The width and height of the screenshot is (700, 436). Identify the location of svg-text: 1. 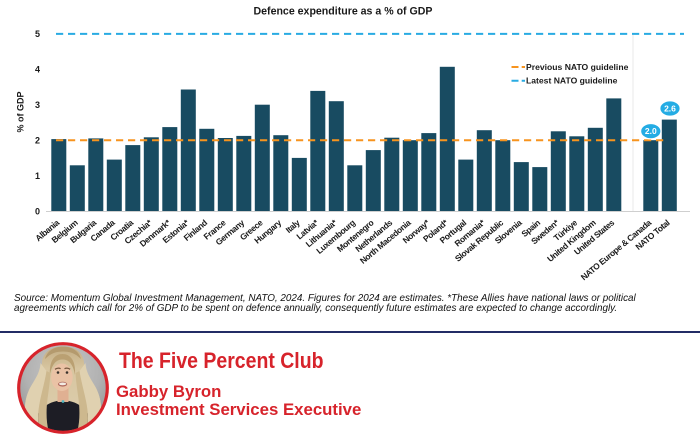
(37, 176).